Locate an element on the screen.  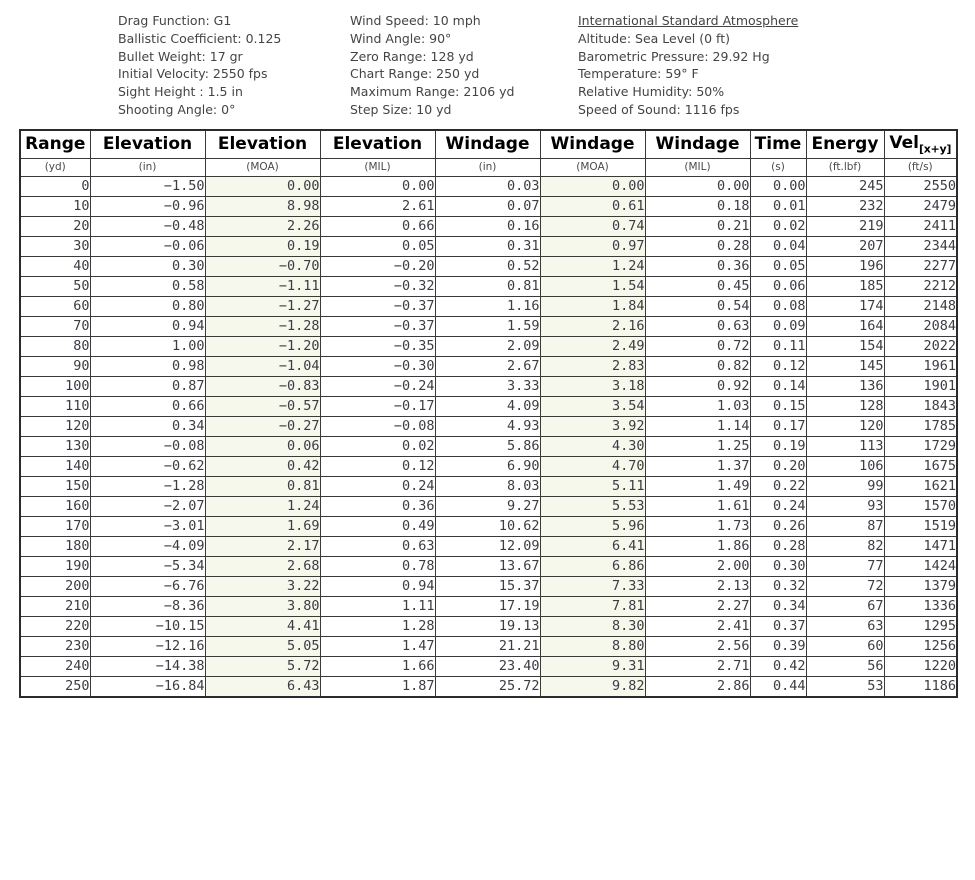
cell-windage-in: 0.81 is located at coordinates (487, 287).